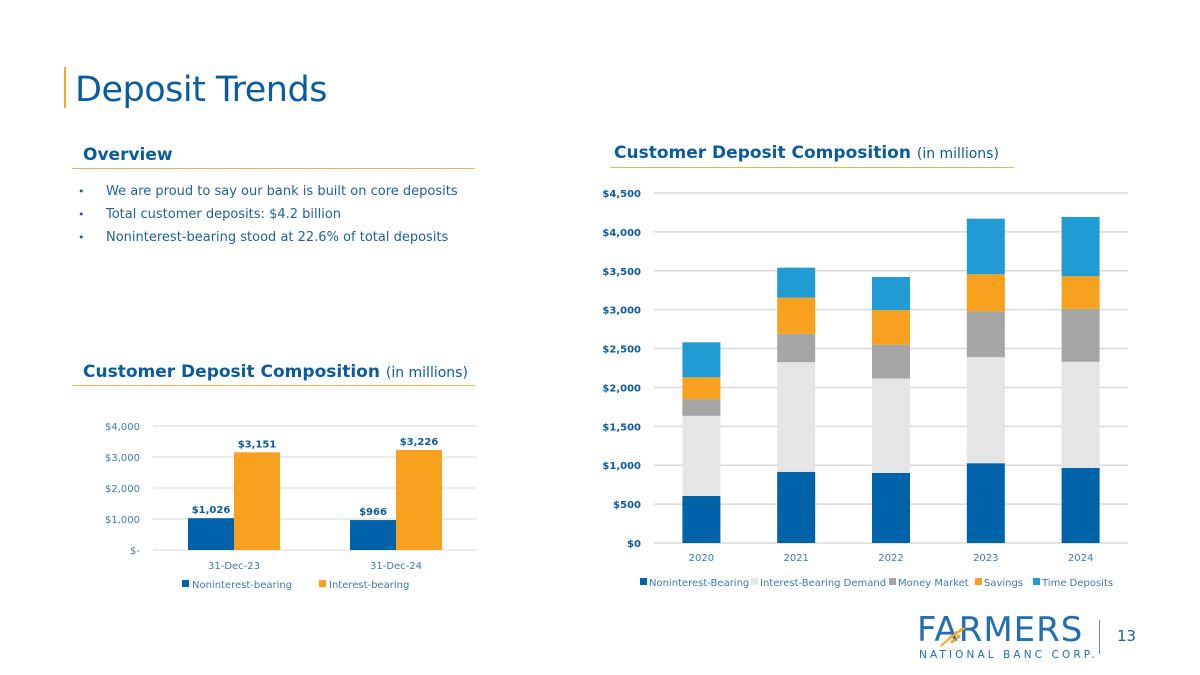  I want to click on data-label: $3,226, so click(419, 442).